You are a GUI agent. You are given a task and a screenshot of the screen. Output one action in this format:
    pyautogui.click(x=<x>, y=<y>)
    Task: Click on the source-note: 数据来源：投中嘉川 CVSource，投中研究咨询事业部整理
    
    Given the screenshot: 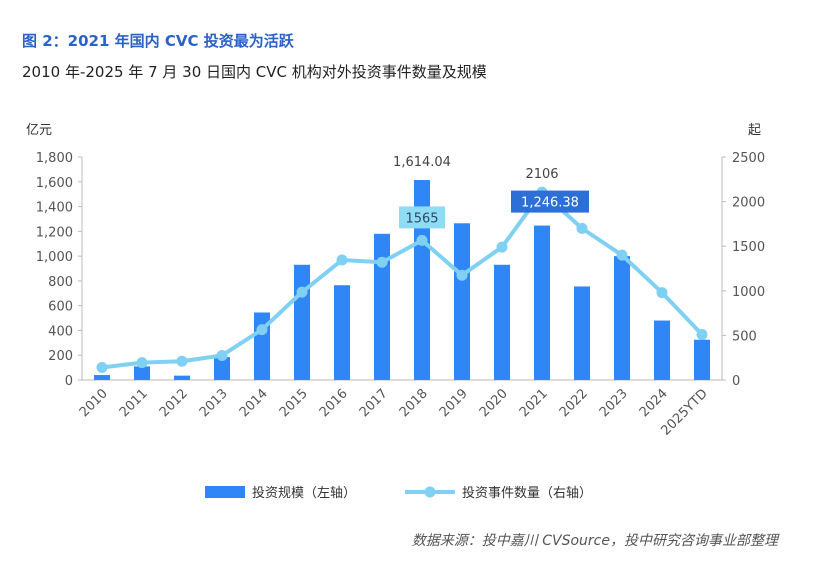 What is the action you would take?
    pyautogui.click(x=594, y=541)
    